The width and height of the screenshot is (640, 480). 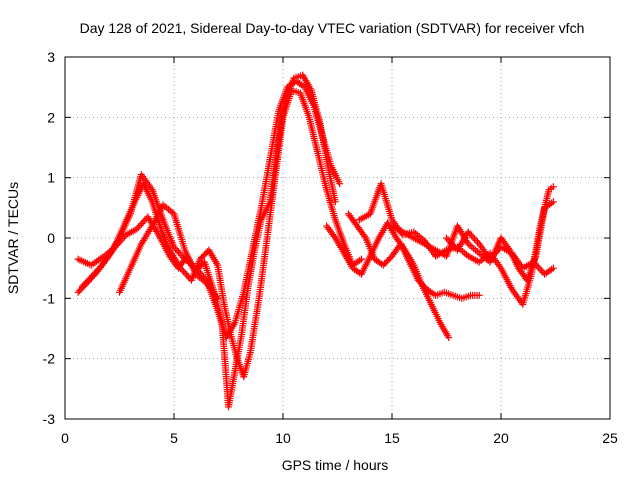 What do you see at coordinates (49, 298) in the screenshot?
I see `y-tick-label: -1` at bounding box center [49, 298].